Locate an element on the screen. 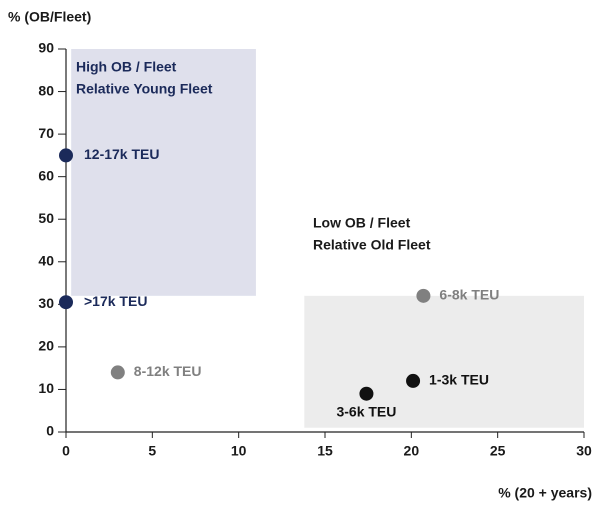  y-tick-label: 50 is located at coordinates (46, 218).